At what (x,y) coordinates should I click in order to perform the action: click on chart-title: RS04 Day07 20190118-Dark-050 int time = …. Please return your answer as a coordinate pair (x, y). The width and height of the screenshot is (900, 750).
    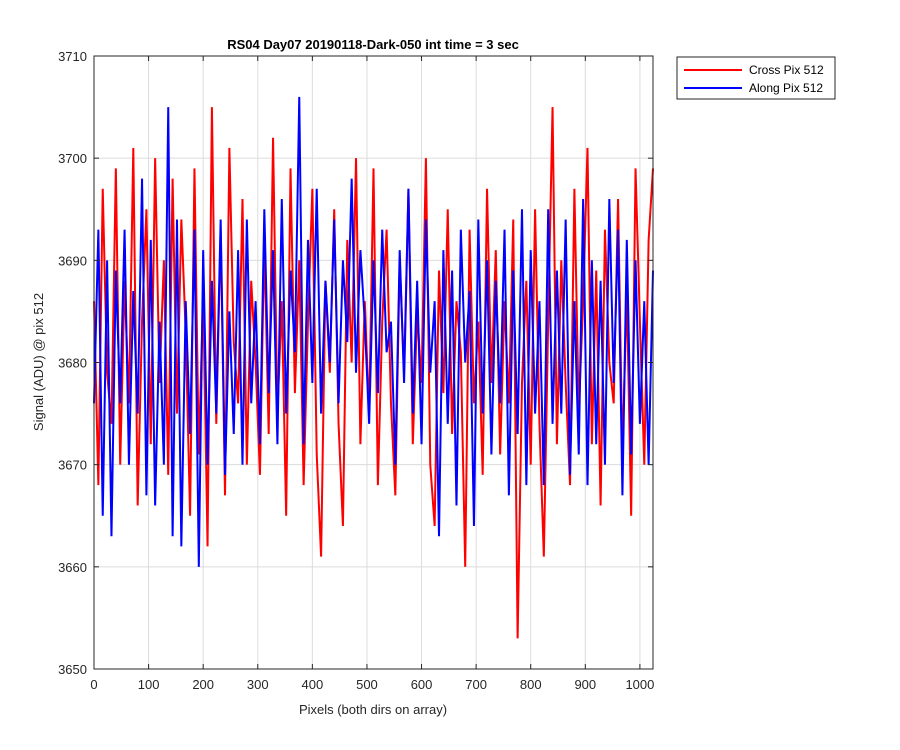
    Looking at the image, I should click on (373, 44).